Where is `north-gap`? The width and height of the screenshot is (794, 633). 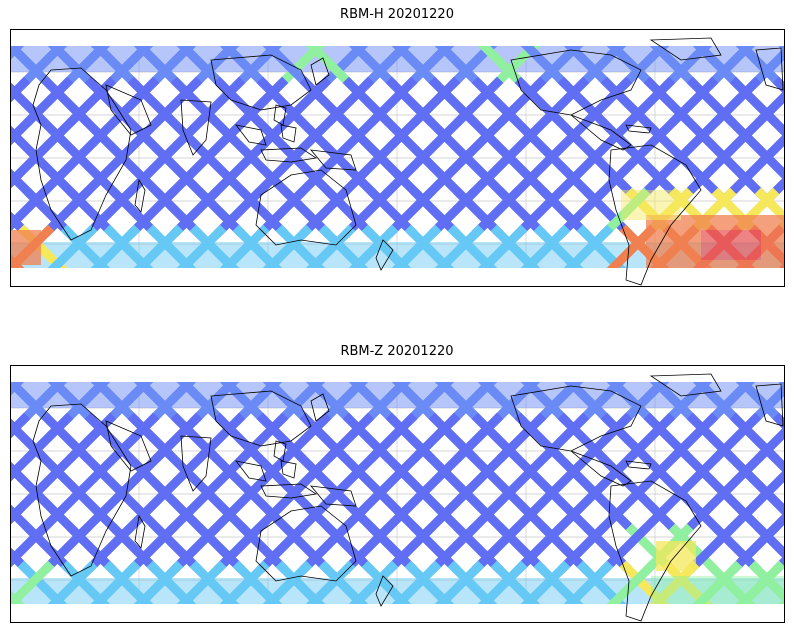
north-gap is located at coordinates (397, 374).